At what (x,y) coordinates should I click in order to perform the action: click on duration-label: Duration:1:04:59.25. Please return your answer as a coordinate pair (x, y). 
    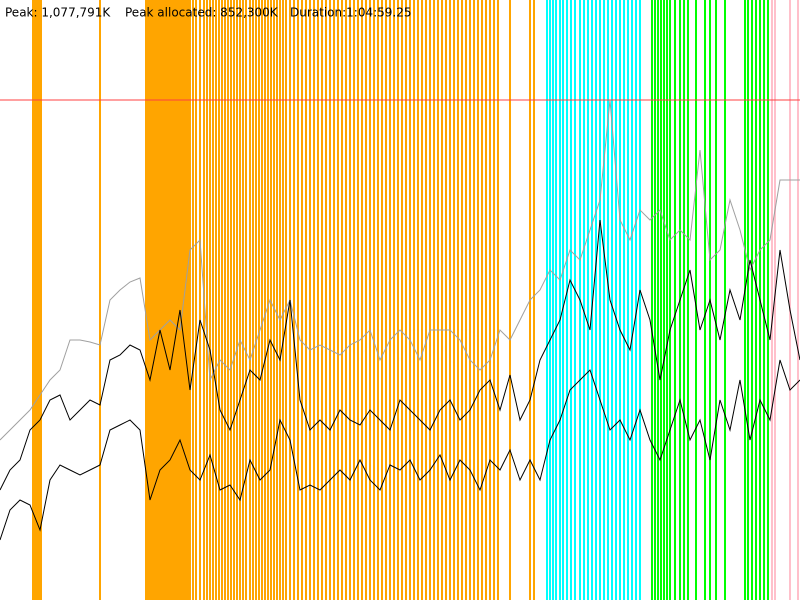
    Looking at the image, I should click on (351, 13).